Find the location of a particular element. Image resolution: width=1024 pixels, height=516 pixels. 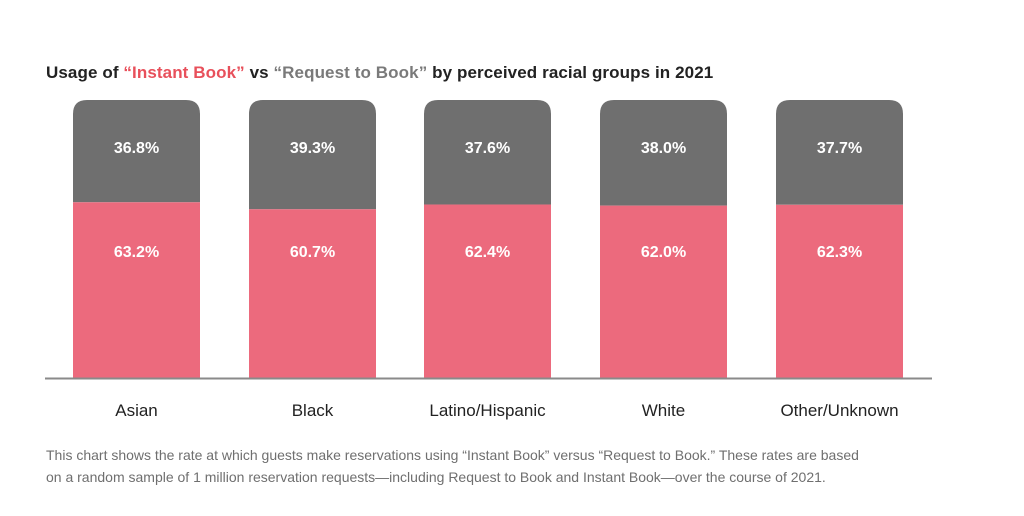

data-label-instant-book: 62.4% is located at coordinates (487, 252).